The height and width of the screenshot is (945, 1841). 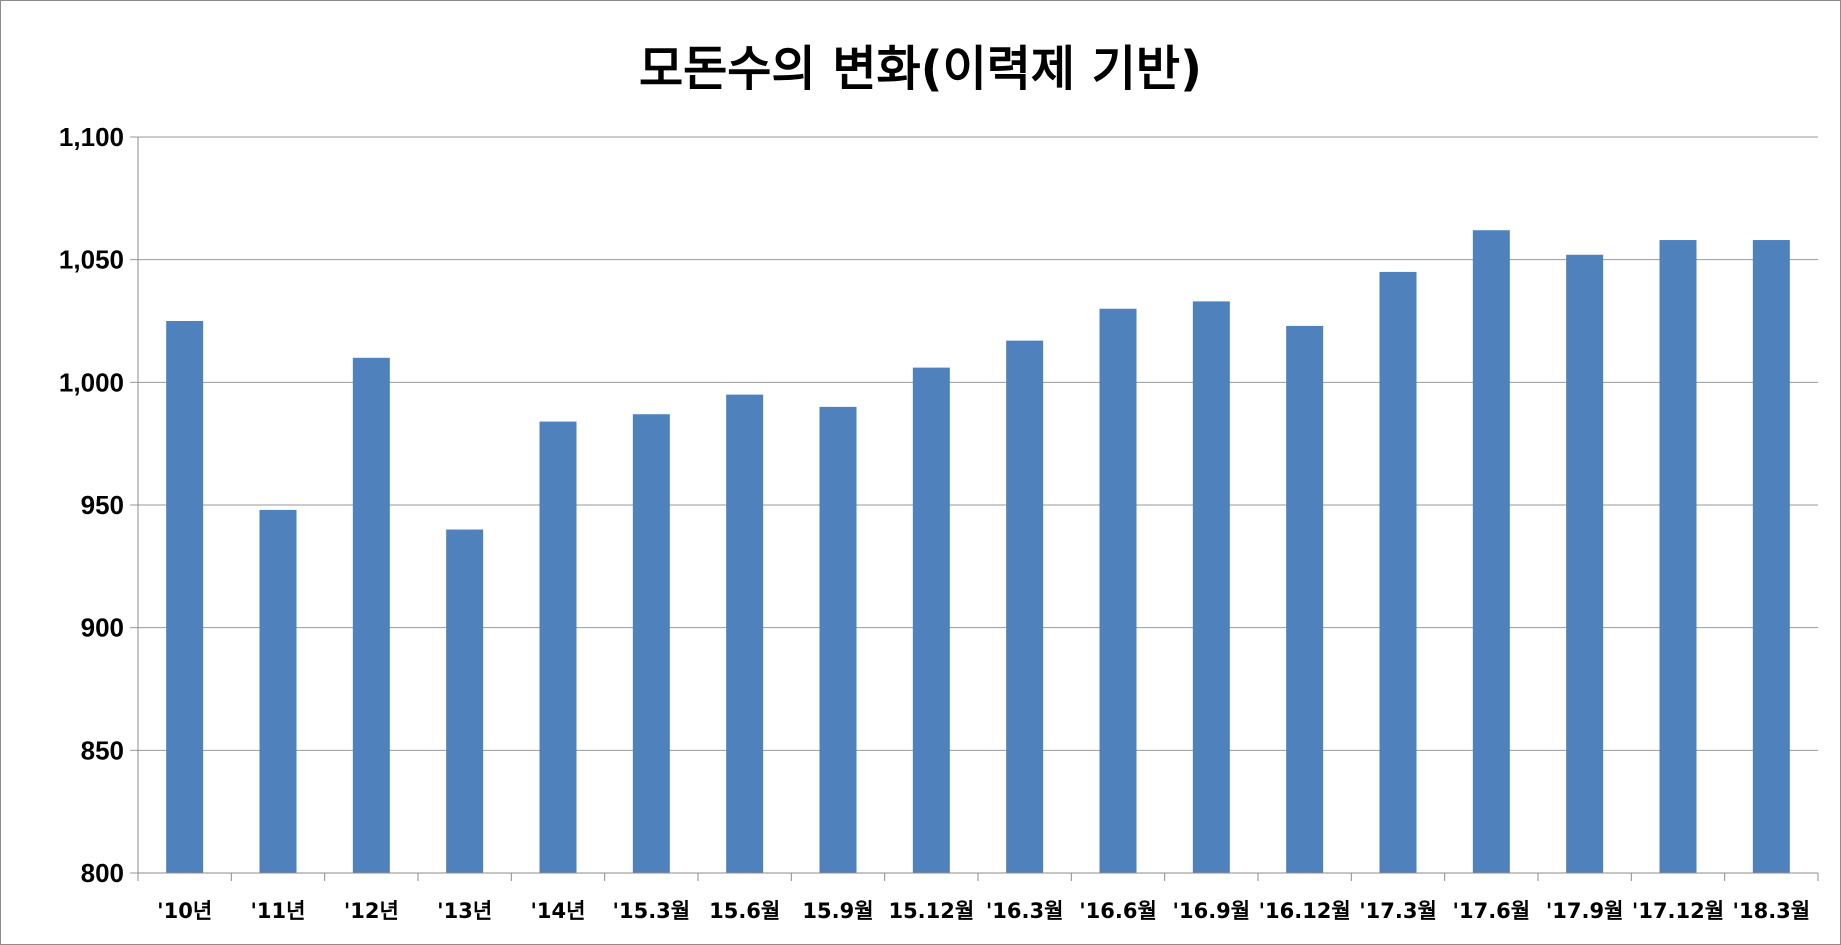 What do you see at coordinates (1585, 911) in the screenshot?
I see `x-tick-label: '17.9월` at bounding box center [1585, 911].